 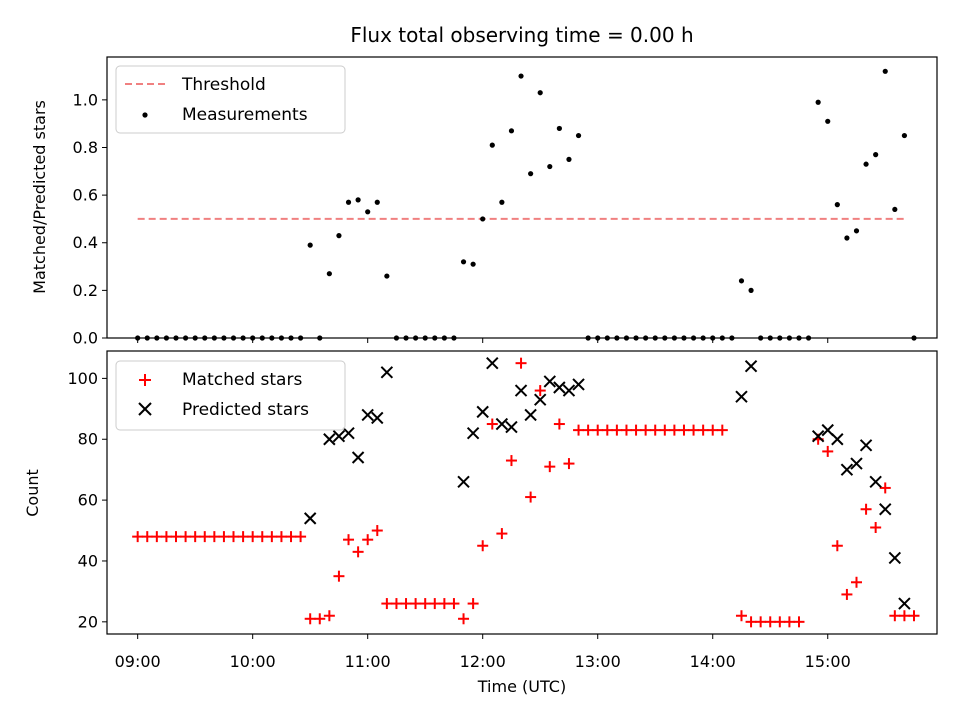 I want to click on x-tick-label: 15:00, so click(x=828, y=661).